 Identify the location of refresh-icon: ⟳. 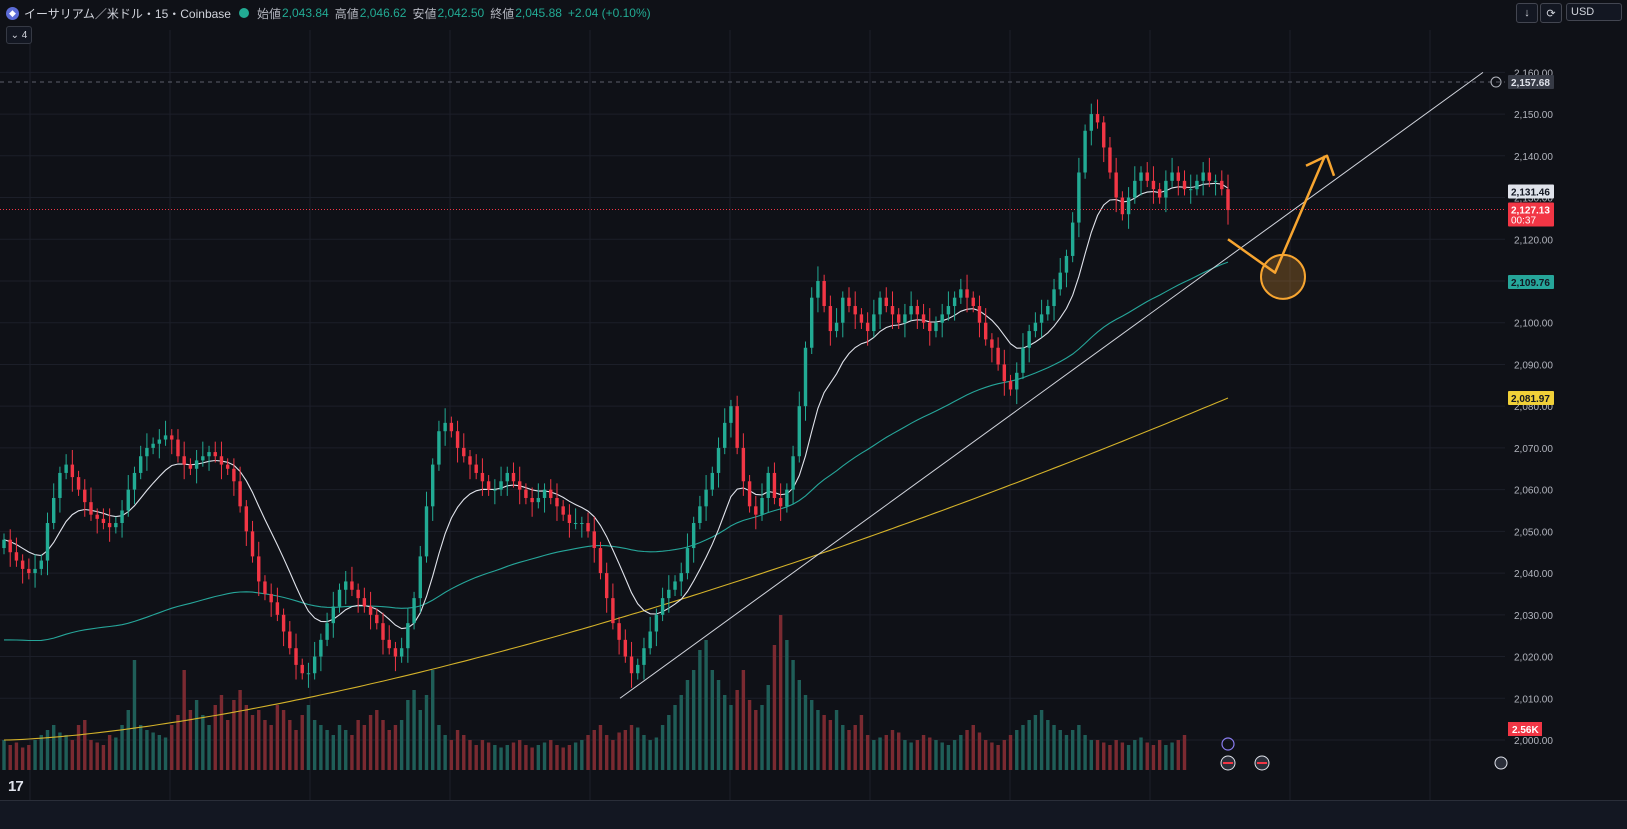
(1551, 13).